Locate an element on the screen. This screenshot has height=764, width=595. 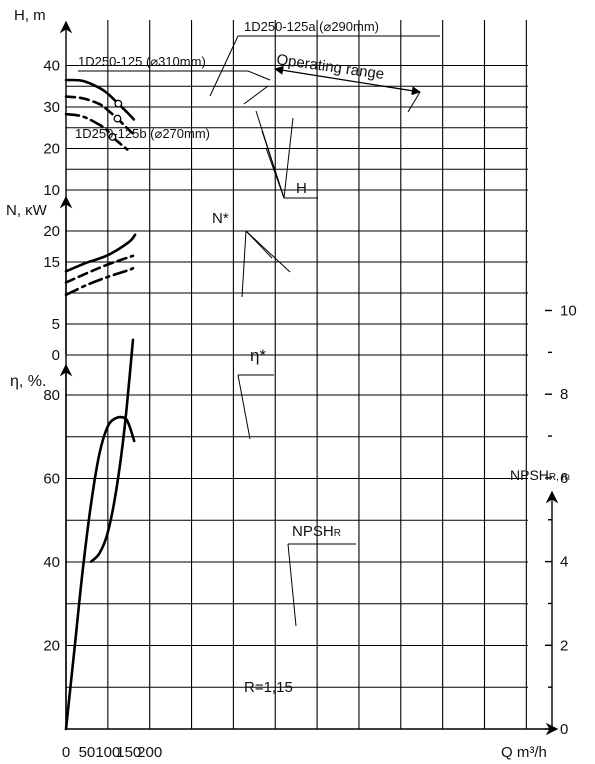
leader-npsh is located at coordinates (292, 585).